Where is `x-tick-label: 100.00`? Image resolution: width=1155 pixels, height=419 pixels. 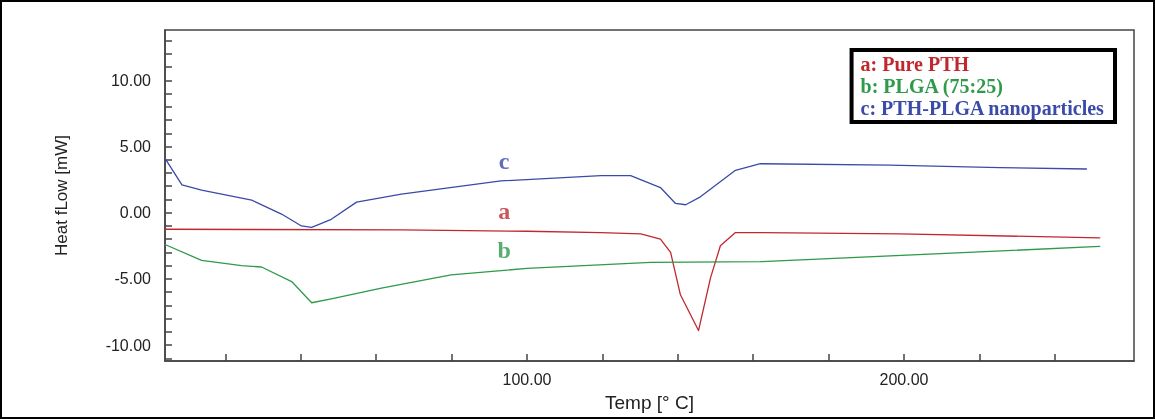
x-tick-label: 100.00 is located at coordinates (527, 379).